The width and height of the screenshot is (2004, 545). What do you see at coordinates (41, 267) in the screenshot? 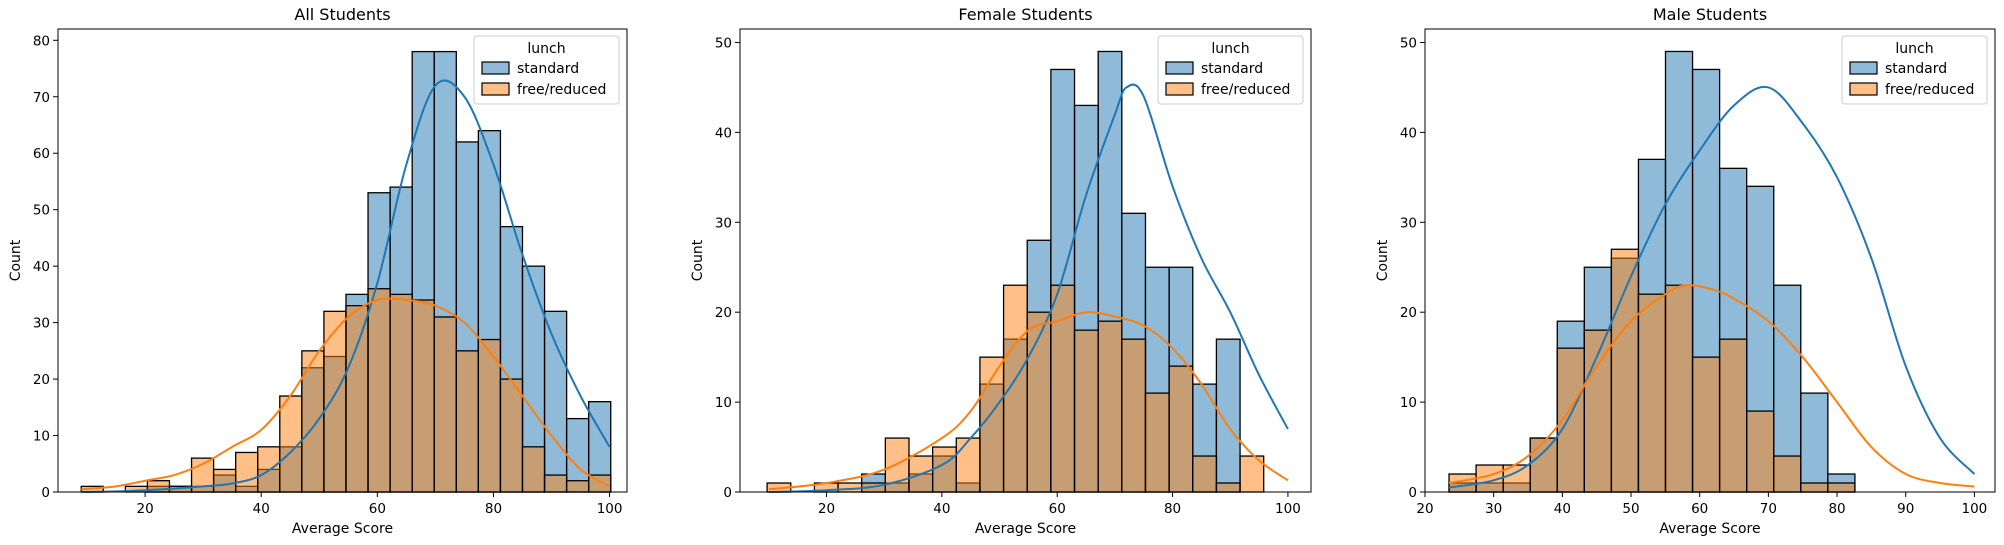
I see `y-tick-label: 40` at bounding box center [41, 267].